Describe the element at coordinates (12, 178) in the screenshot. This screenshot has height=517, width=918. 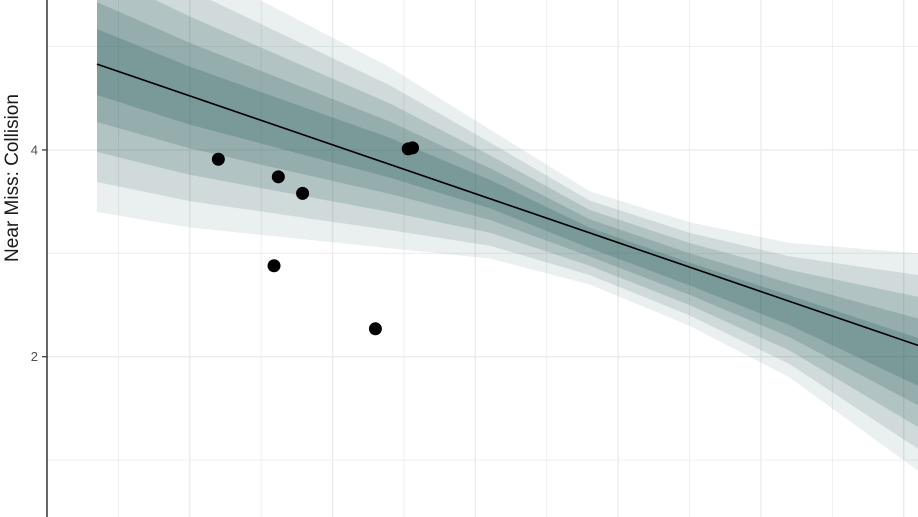
I see `y-axis-label: Near Miss: Collision` at that location.